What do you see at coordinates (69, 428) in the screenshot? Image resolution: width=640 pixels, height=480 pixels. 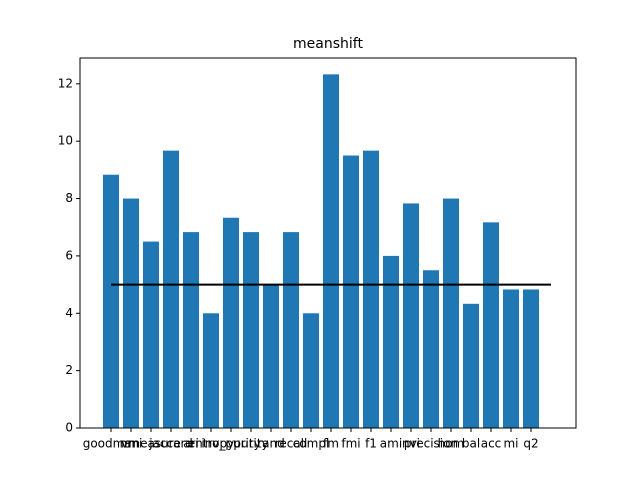 I see `y-tick-label: 0` at bounding box center [69, 428].